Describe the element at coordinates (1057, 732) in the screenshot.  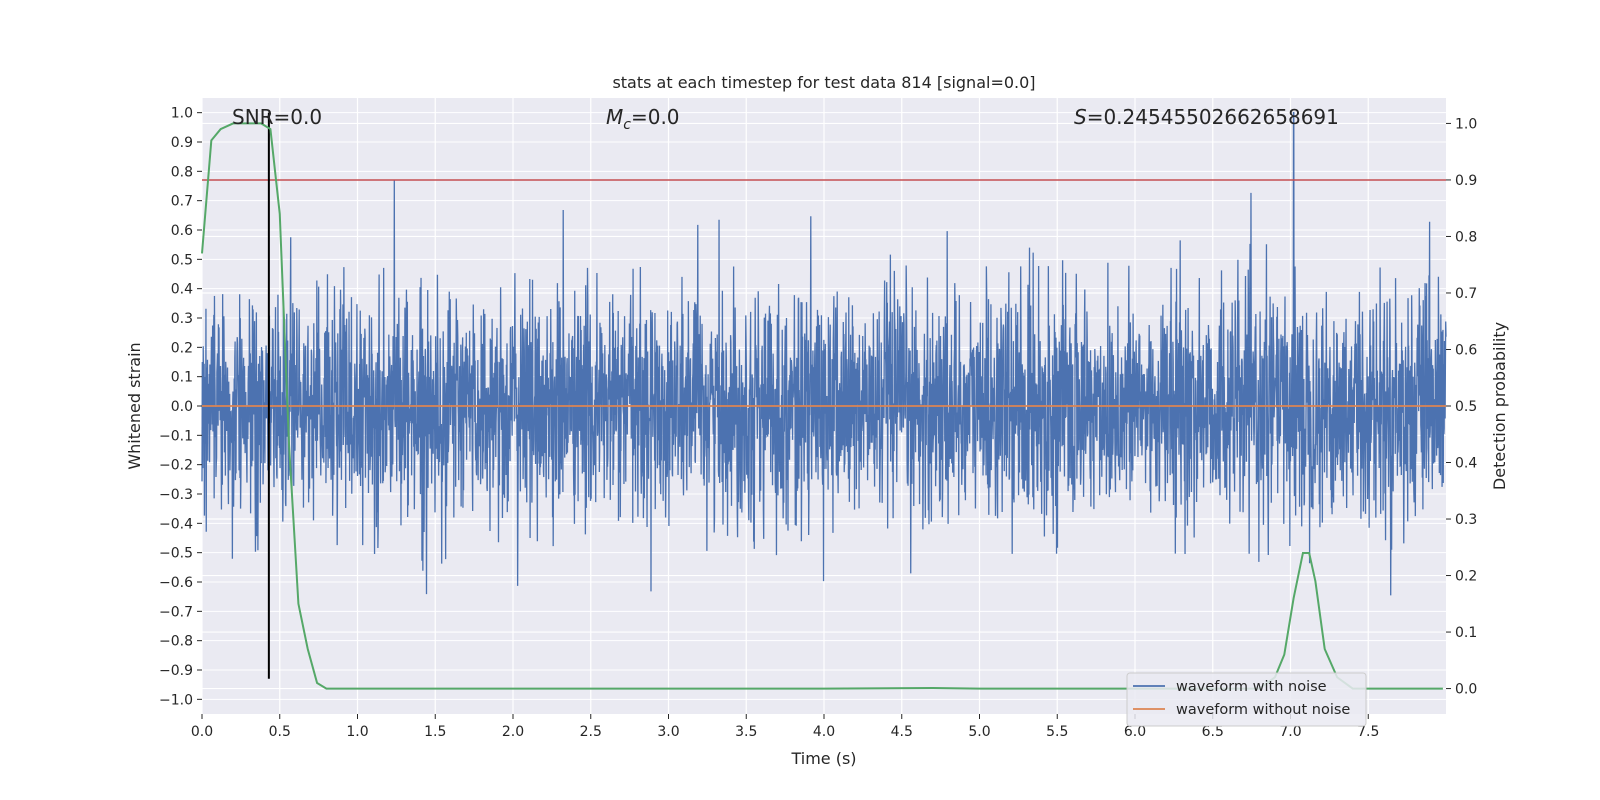
I see `x-tick-label: 5.5` at that location.